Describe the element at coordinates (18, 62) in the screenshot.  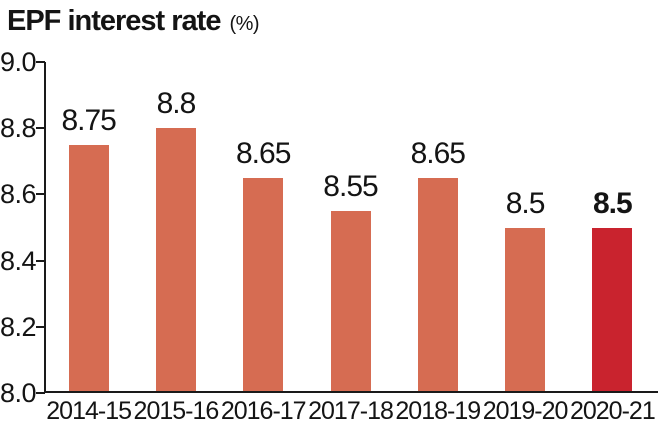
I see `y-tick-label: 9.0` at that location.